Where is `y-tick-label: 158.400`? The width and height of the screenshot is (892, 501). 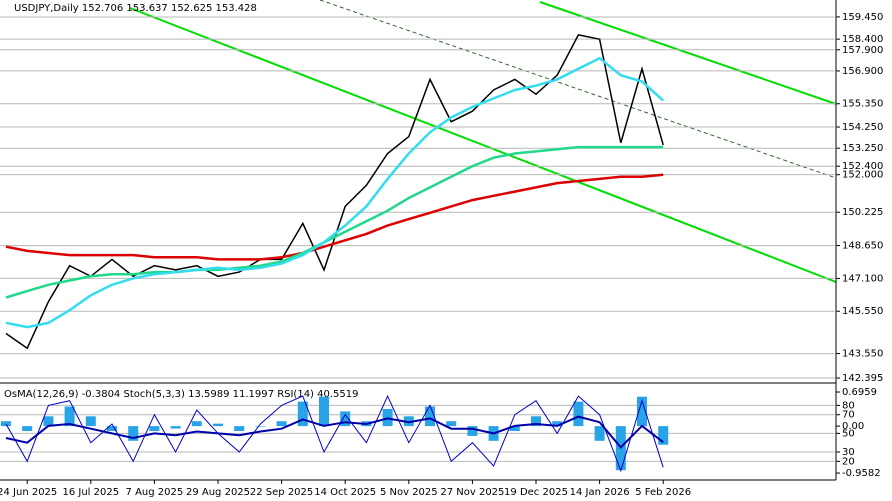
y-tick-label: 158.400 is located at coordinates (862, 39).